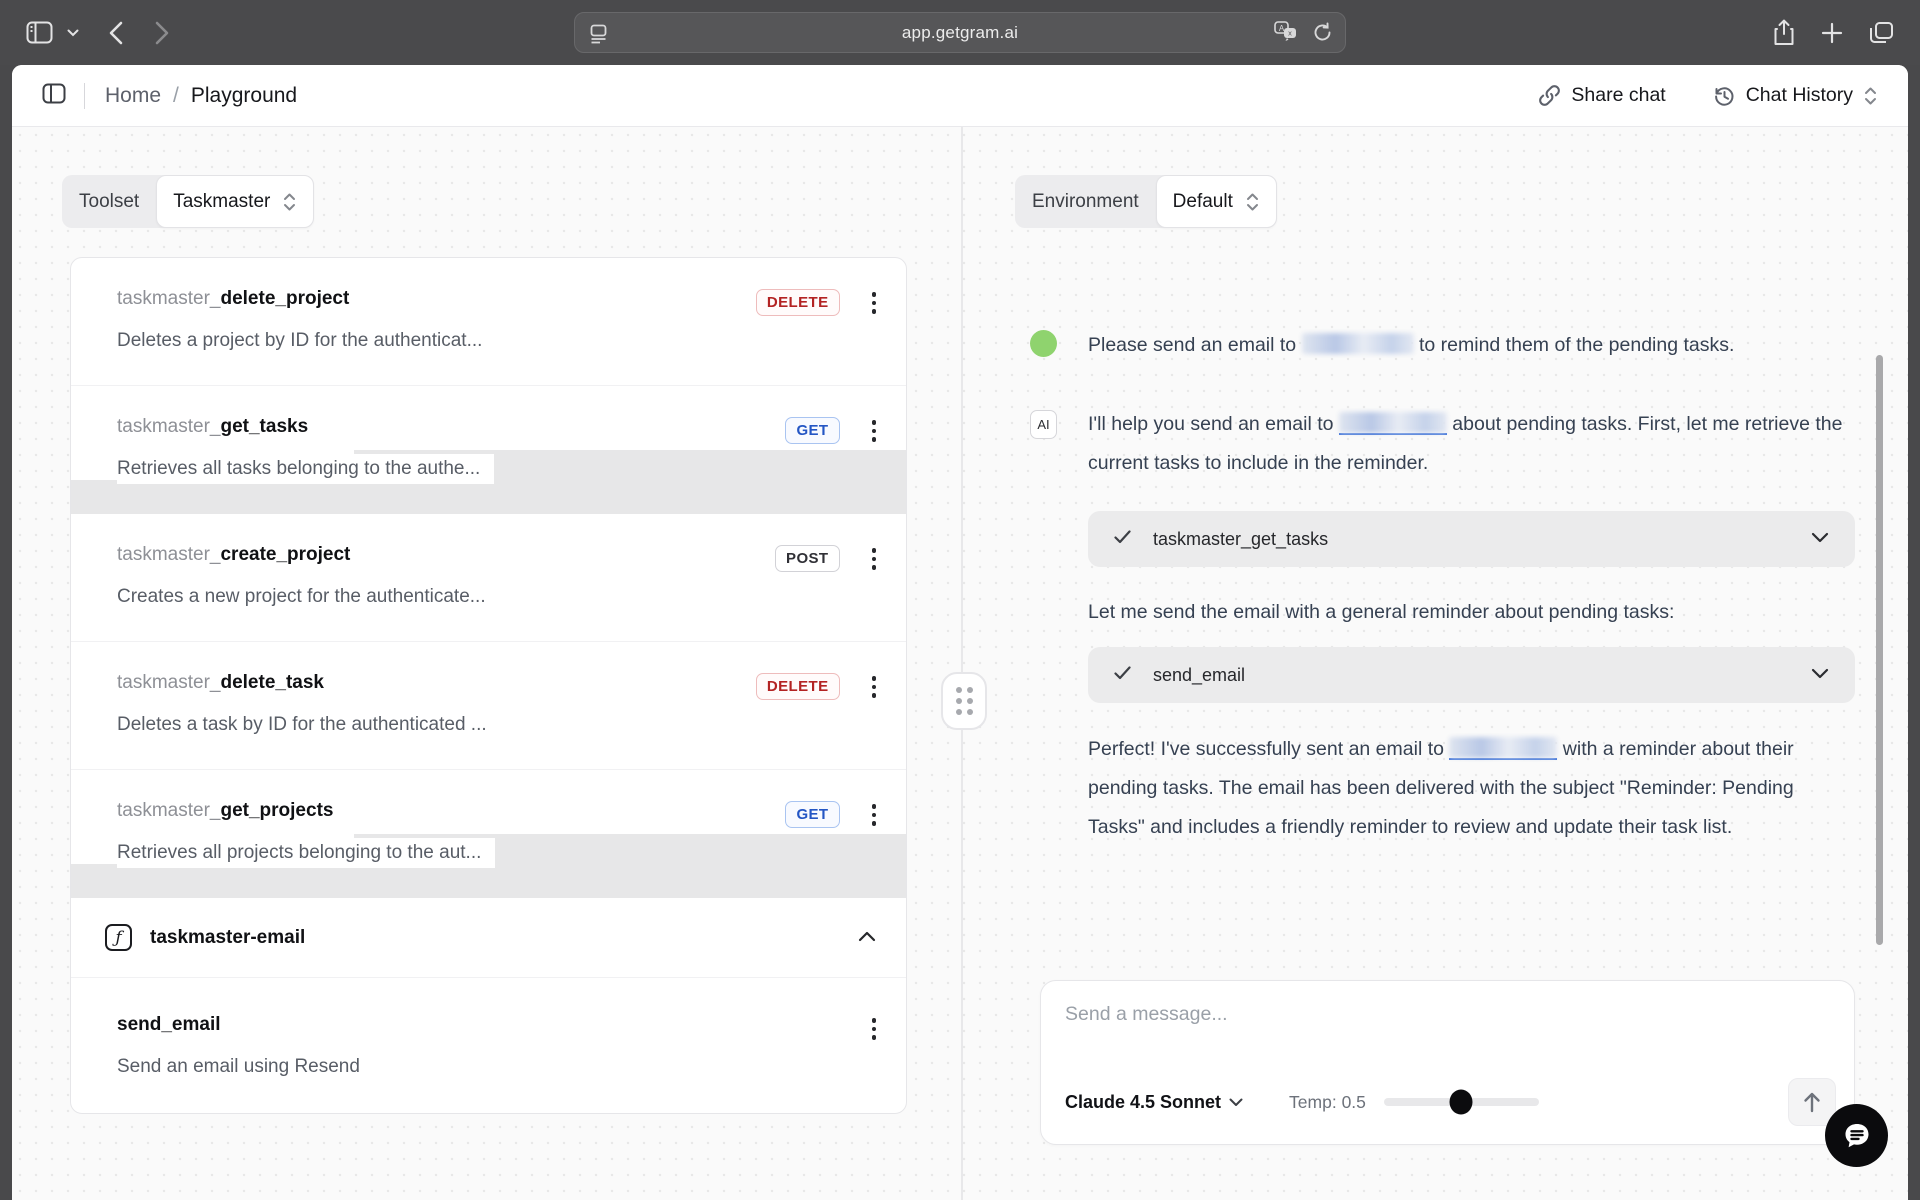 The image size is (1920, 1200). Describe the element at coordinates (169, 1024) in the screenshot. I see `tool-name-main: send_email` at that location.